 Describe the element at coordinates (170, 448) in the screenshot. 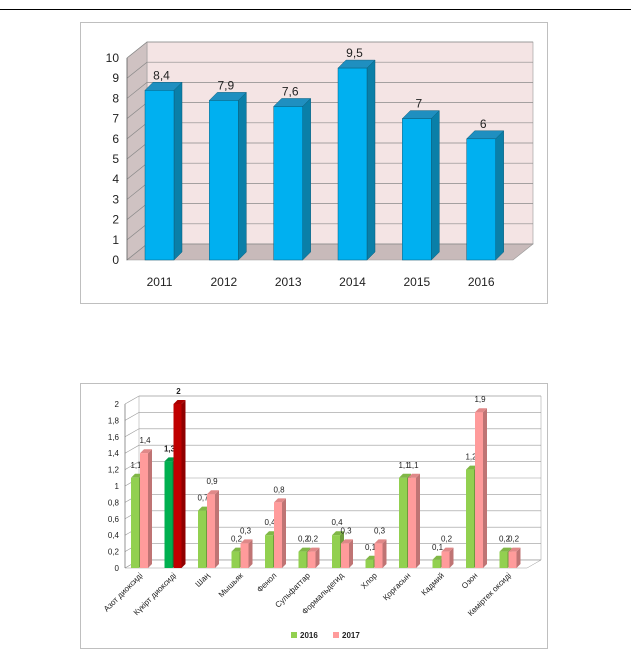

I see `chart-2-data-label: 1,3` at that location.